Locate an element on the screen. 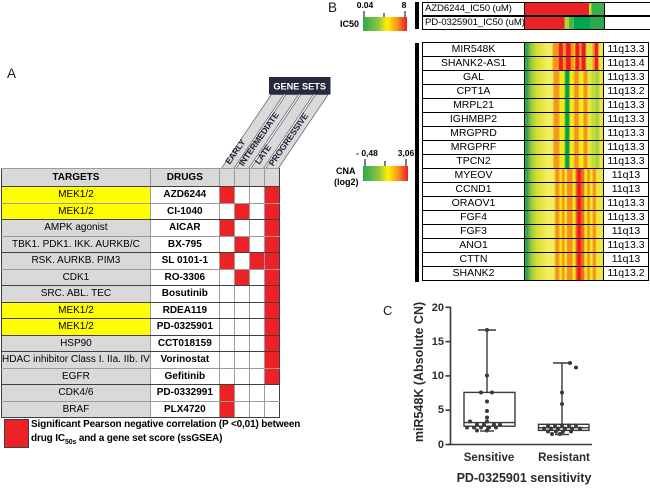 The width and height of the screenshot is (650, 494). svg-text: 0.04 is located at coordinates (365, 5).